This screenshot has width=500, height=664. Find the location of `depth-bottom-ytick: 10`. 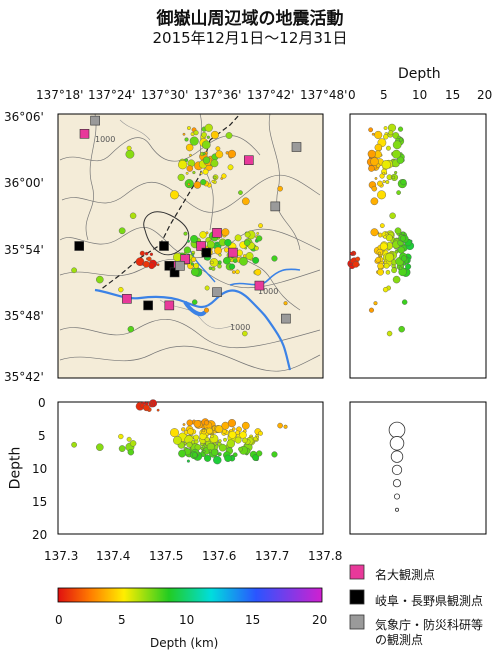

depth-bottom-ytick: 10 is located at coordinates (40, 469).